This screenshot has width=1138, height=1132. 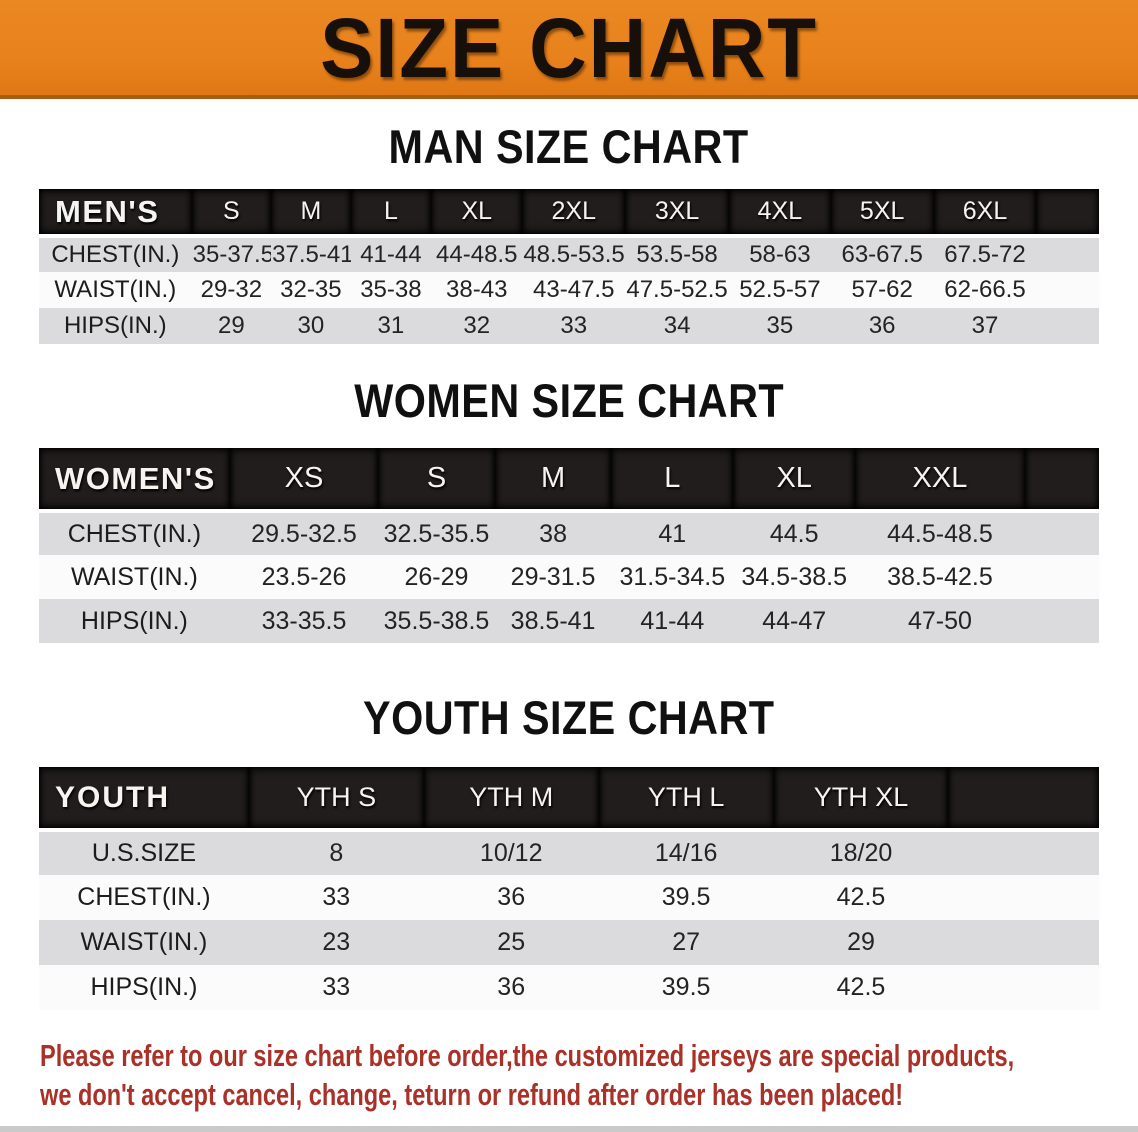 I want to click on size-value-cell: 38.5-42.5, so click(x=940, y=577).